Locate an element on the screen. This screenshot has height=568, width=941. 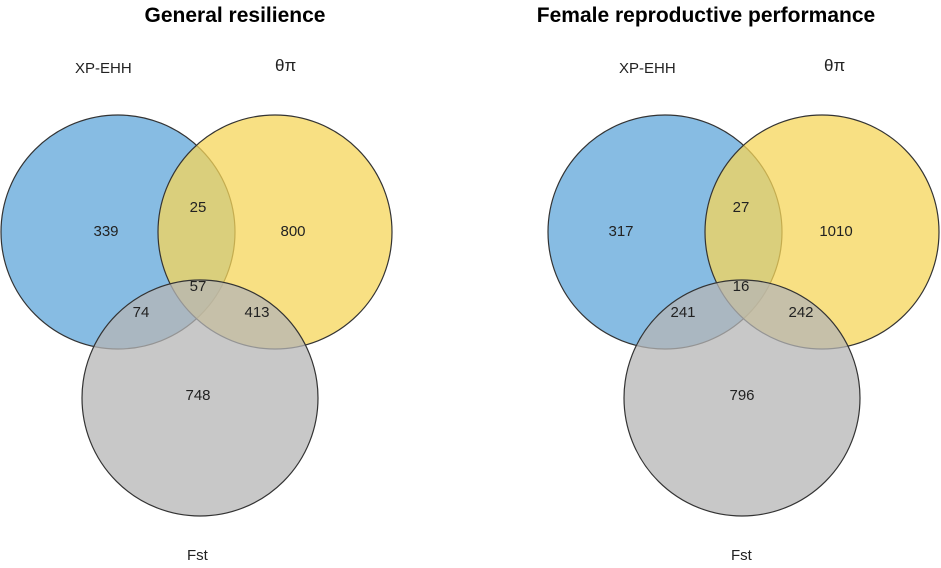
count-all-three: 57 is located at coordinates (198, 286).